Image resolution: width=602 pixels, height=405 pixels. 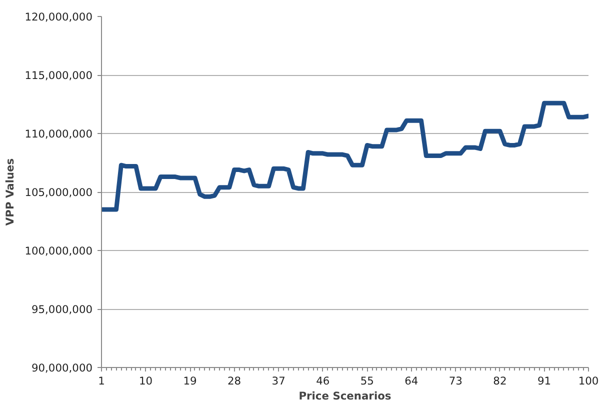 What do you see at coordinates (455, 381) in the screenshot?
I see `x-tick-label: 73` at bounding box center [455, 381].